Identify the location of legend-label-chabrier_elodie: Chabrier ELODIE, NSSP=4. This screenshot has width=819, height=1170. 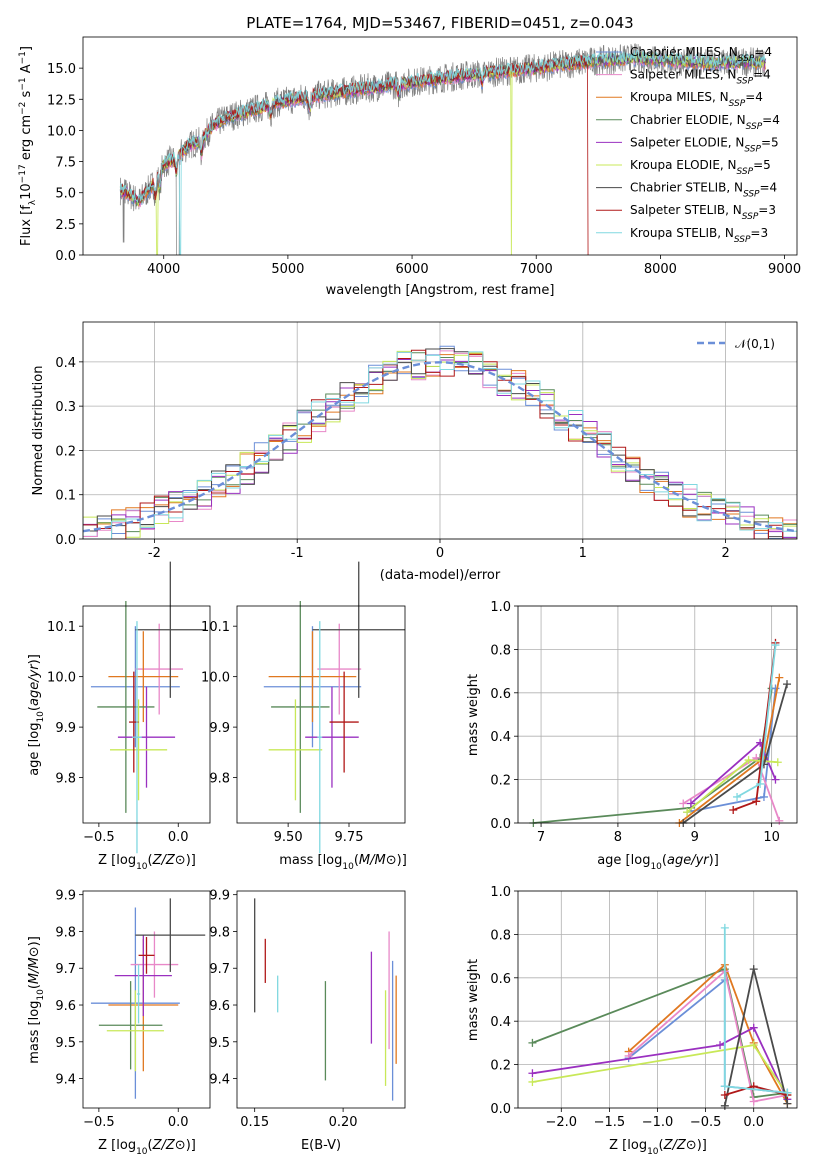
(705, 122).